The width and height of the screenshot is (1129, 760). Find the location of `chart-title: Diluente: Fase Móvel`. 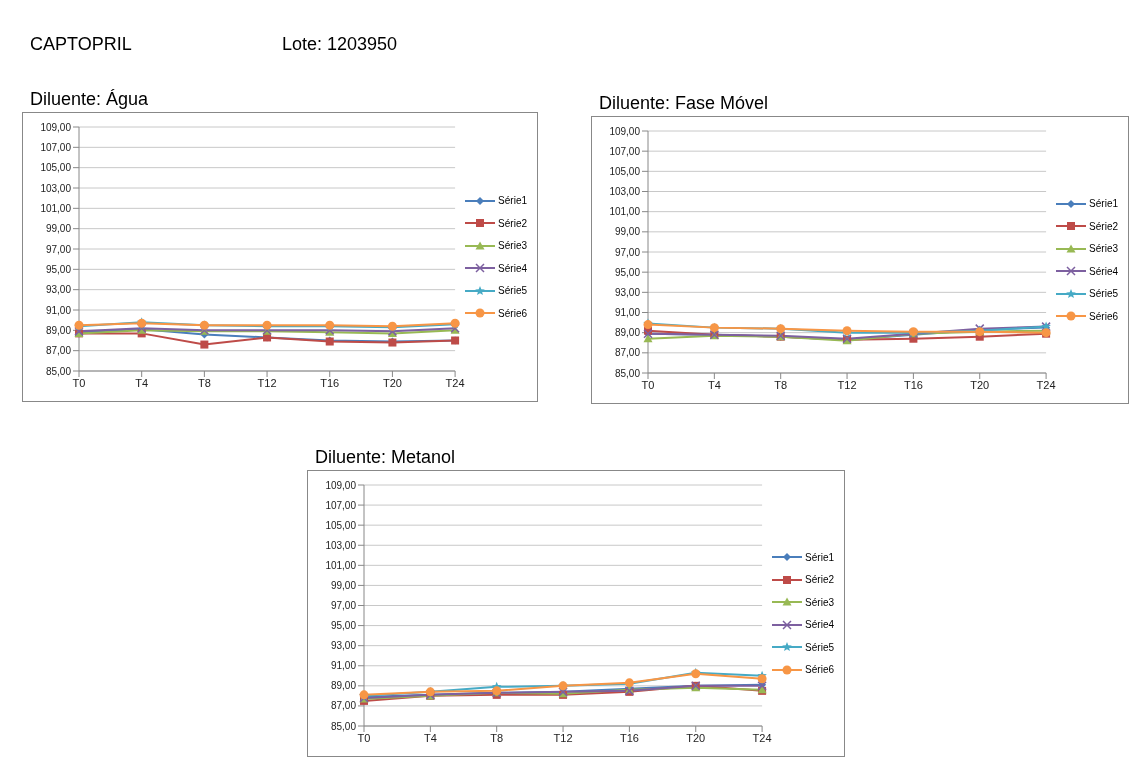

chart-title: Diluente: Fase Móvel is located at coordinates (684, 103).